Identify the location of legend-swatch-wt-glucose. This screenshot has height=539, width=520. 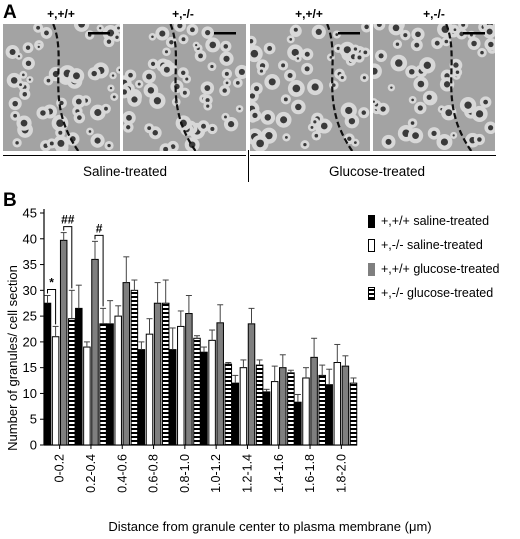
(371, 269).